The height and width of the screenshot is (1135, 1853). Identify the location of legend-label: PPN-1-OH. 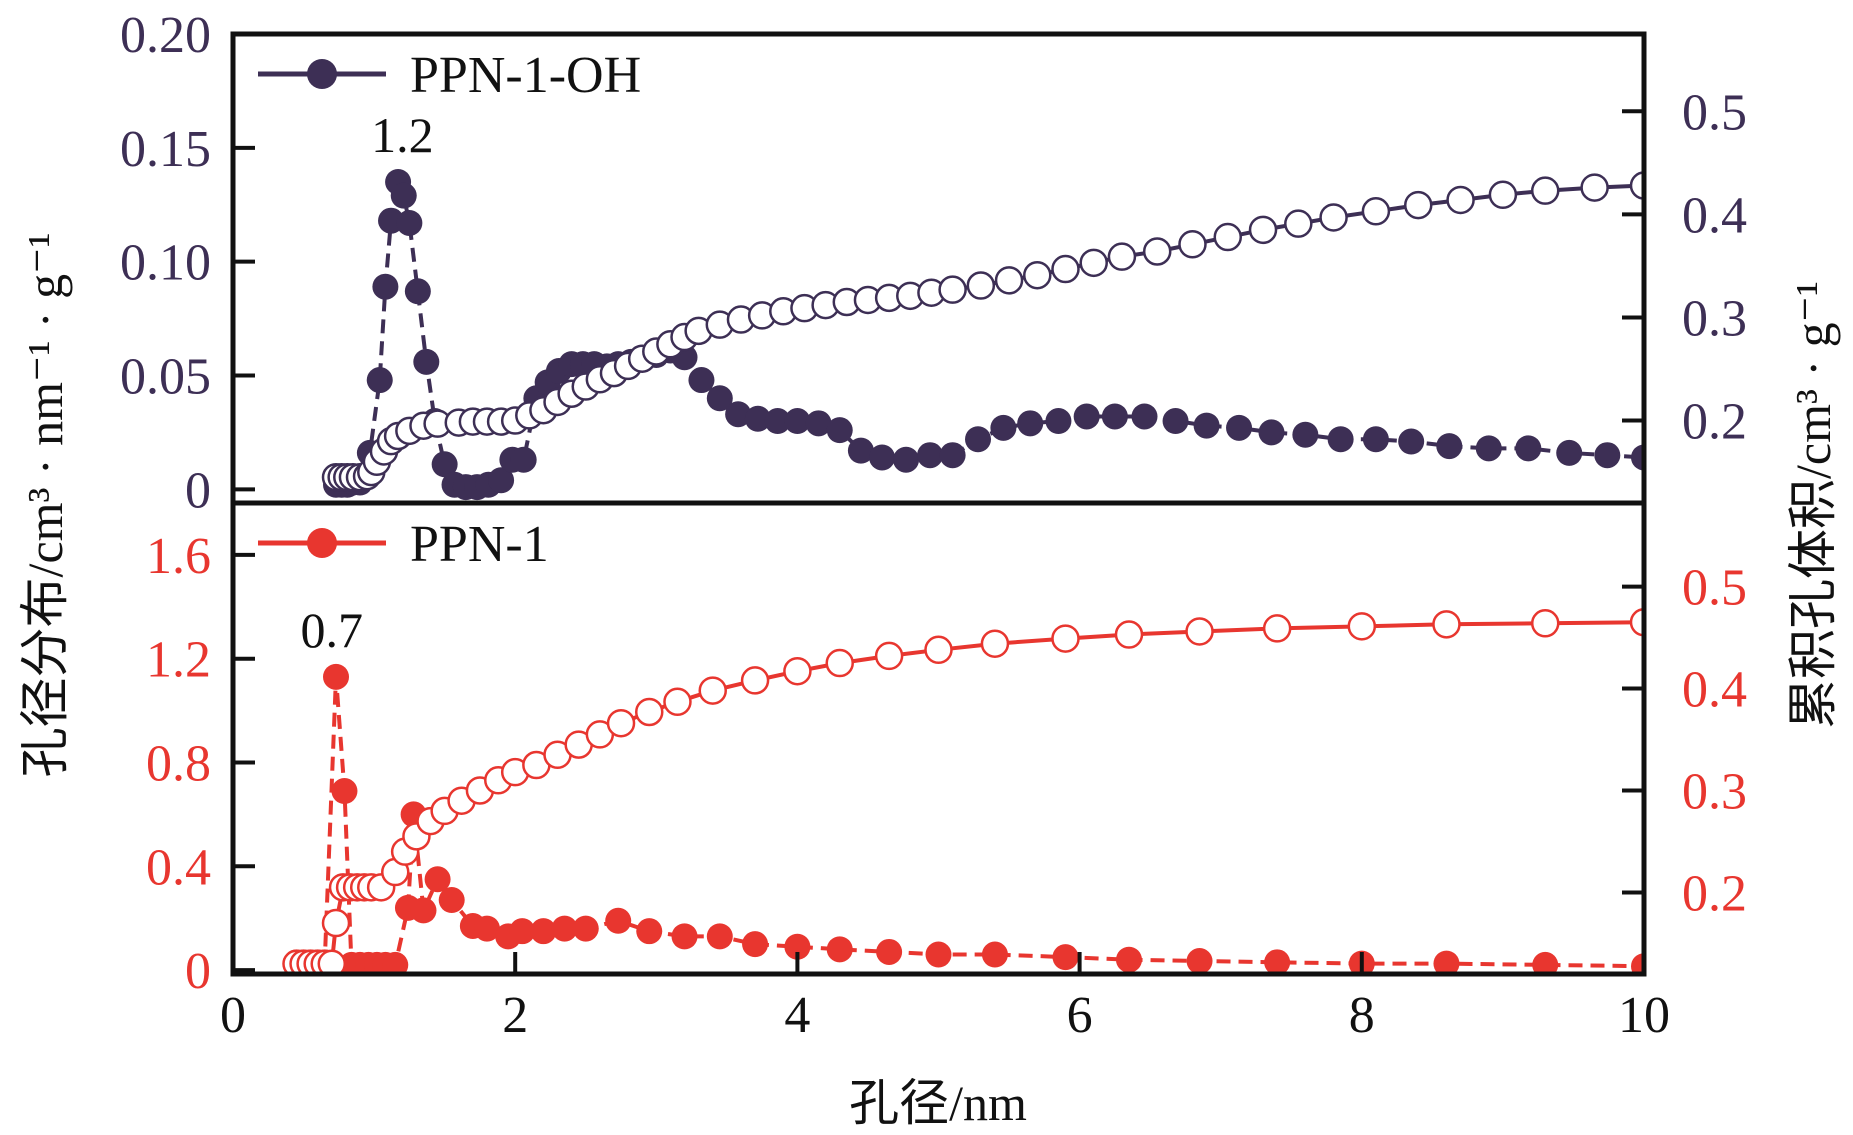
(525, 75).